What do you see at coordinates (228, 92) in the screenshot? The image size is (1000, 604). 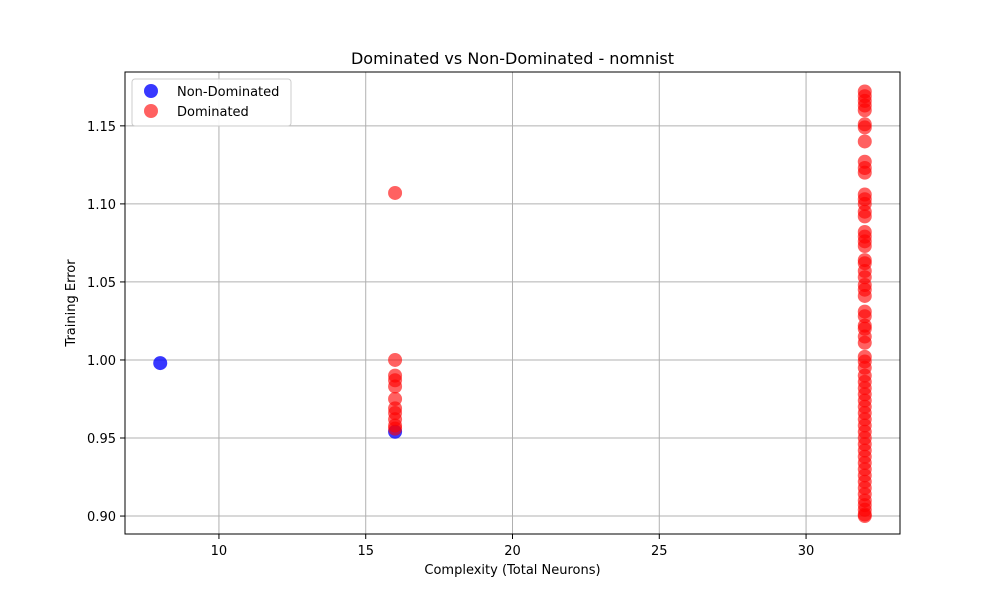 I see `legend-label: Non-Dominated` at bounding box center [228, 92].